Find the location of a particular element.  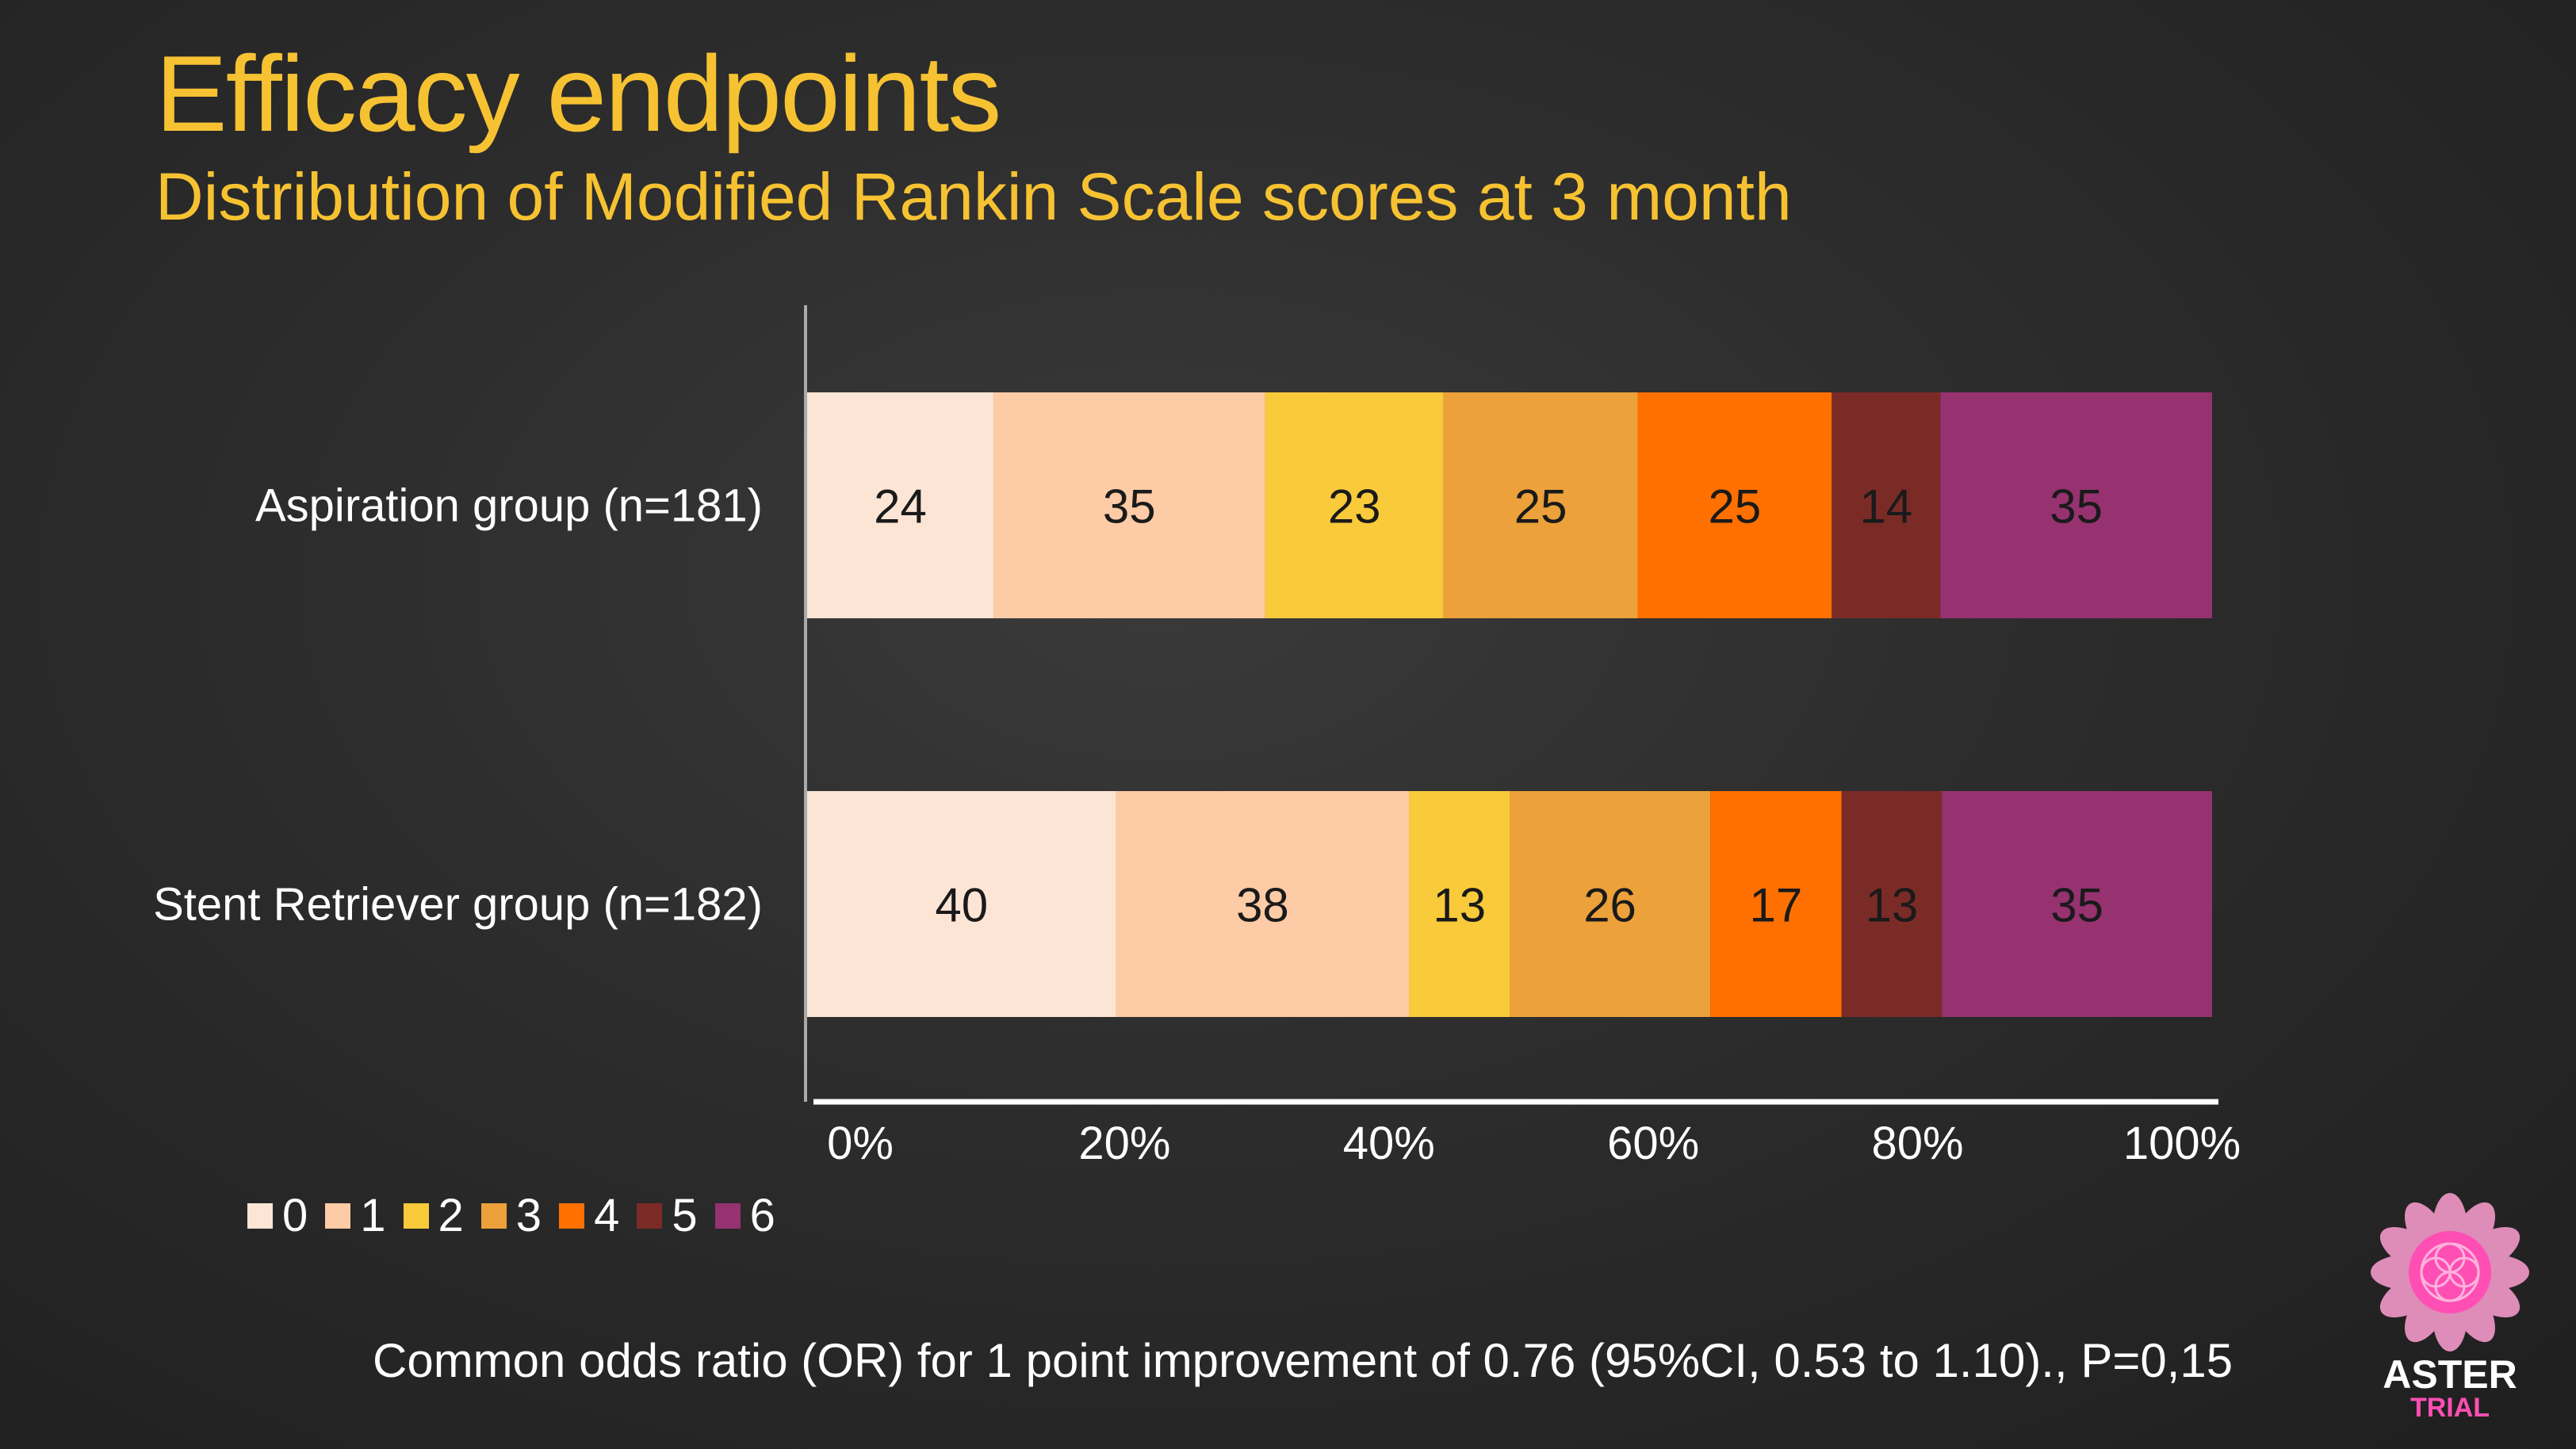

legend-label: 5 is located at coordinates (685, 1215).